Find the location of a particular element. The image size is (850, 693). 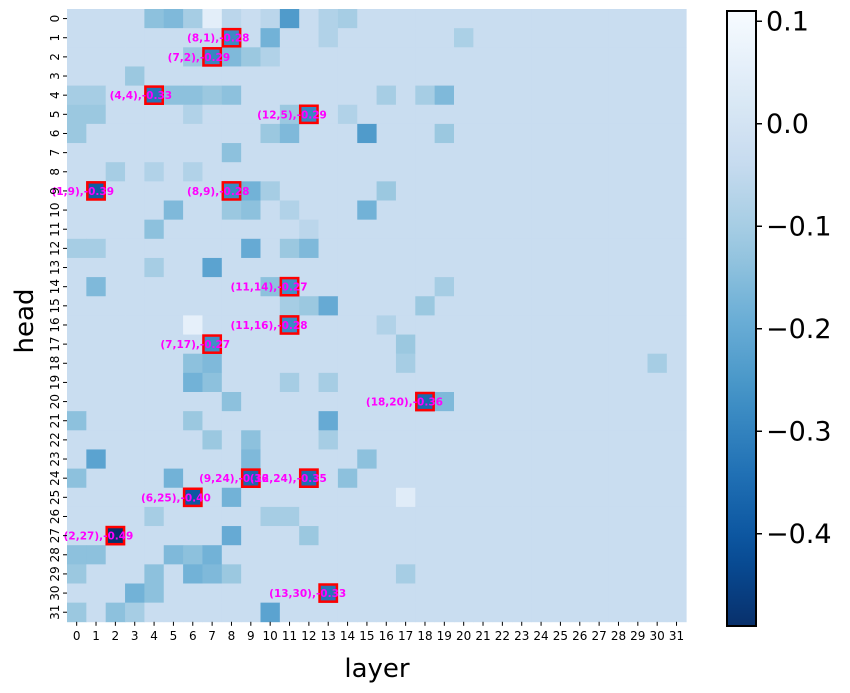

x-tick-label: 24 is located at coordinates (540, 636).